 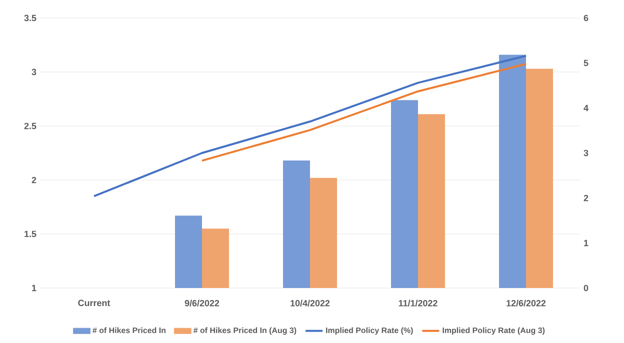 I want to click on y2-tick-label: 6, so click(x=586, y=18).